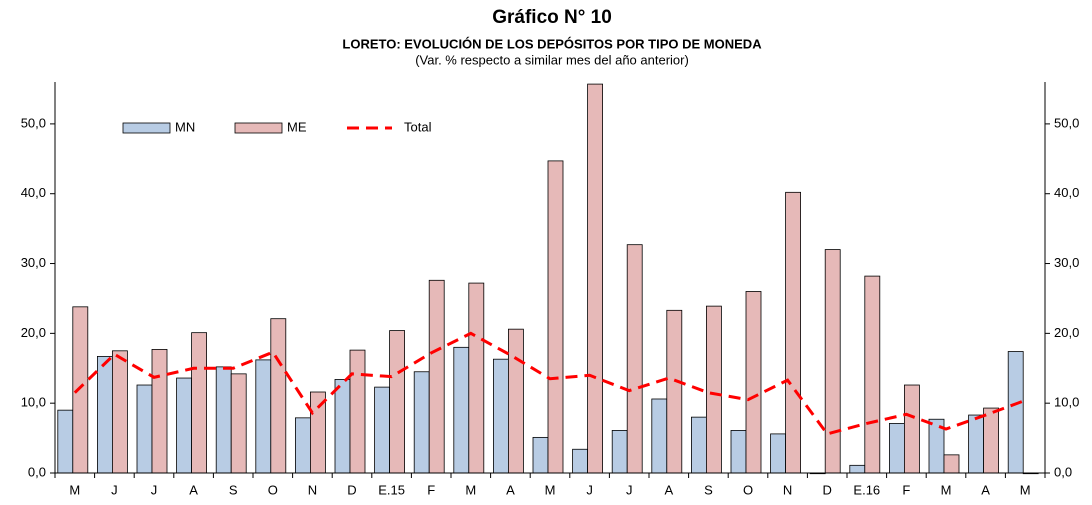  Describe the element at coordinates (33, 262) in the screenshot. I see `y-tick-label: 30,0` at that location.